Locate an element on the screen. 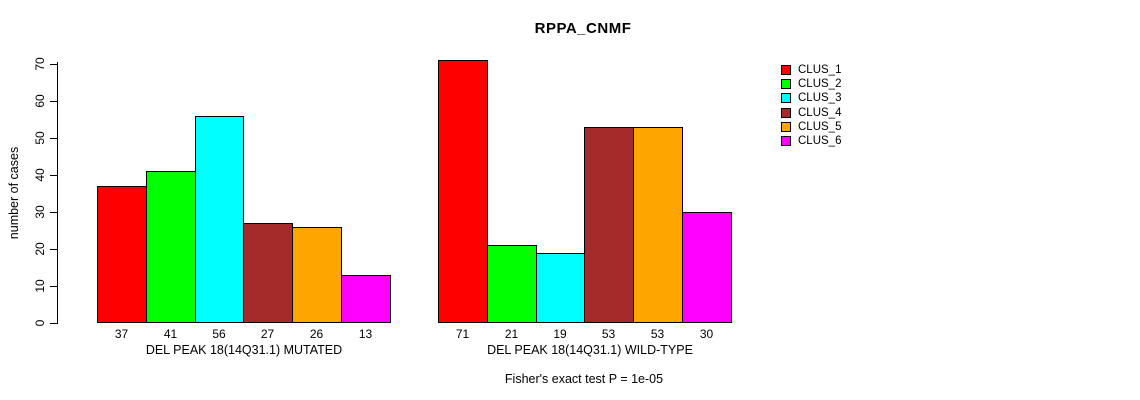 The width and height of the screenshot is (1140, 400). legend-label: CLUS_2 is located at coordinates (820, 84).